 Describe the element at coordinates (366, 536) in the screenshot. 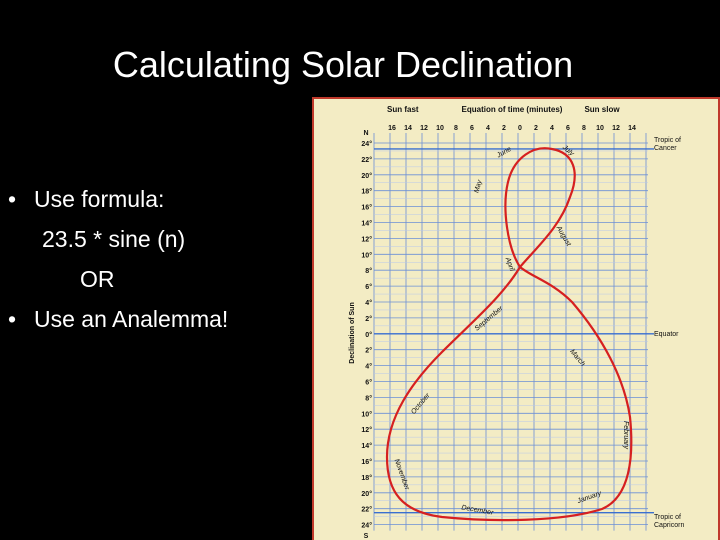

I see `south-label: S` at that location.